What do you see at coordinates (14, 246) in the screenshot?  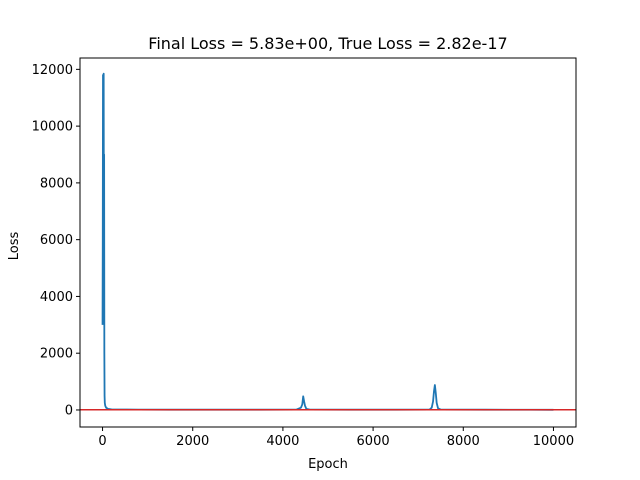 I see `y-axis-label: Loss` at bounding box center [14, 246].